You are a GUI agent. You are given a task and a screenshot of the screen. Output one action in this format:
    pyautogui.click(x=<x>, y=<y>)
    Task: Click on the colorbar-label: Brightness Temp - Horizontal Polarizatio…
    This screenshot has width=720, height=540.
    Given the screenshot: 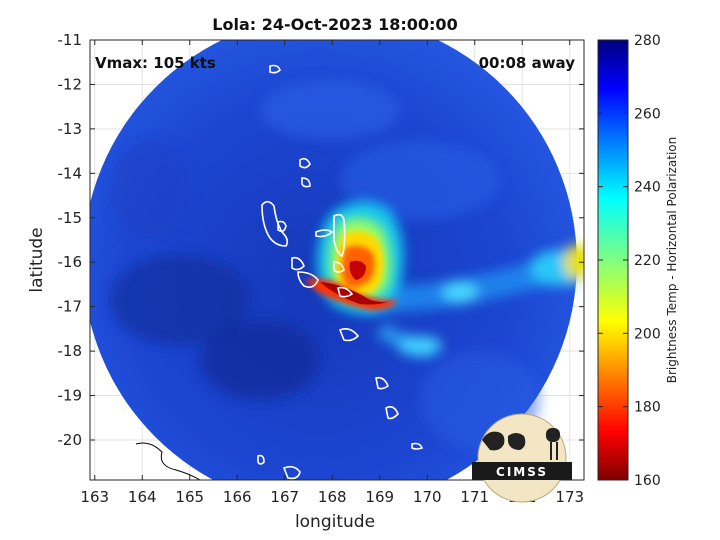 What is the action you would take?
    pyautogui.click(x=672, y=260)
    